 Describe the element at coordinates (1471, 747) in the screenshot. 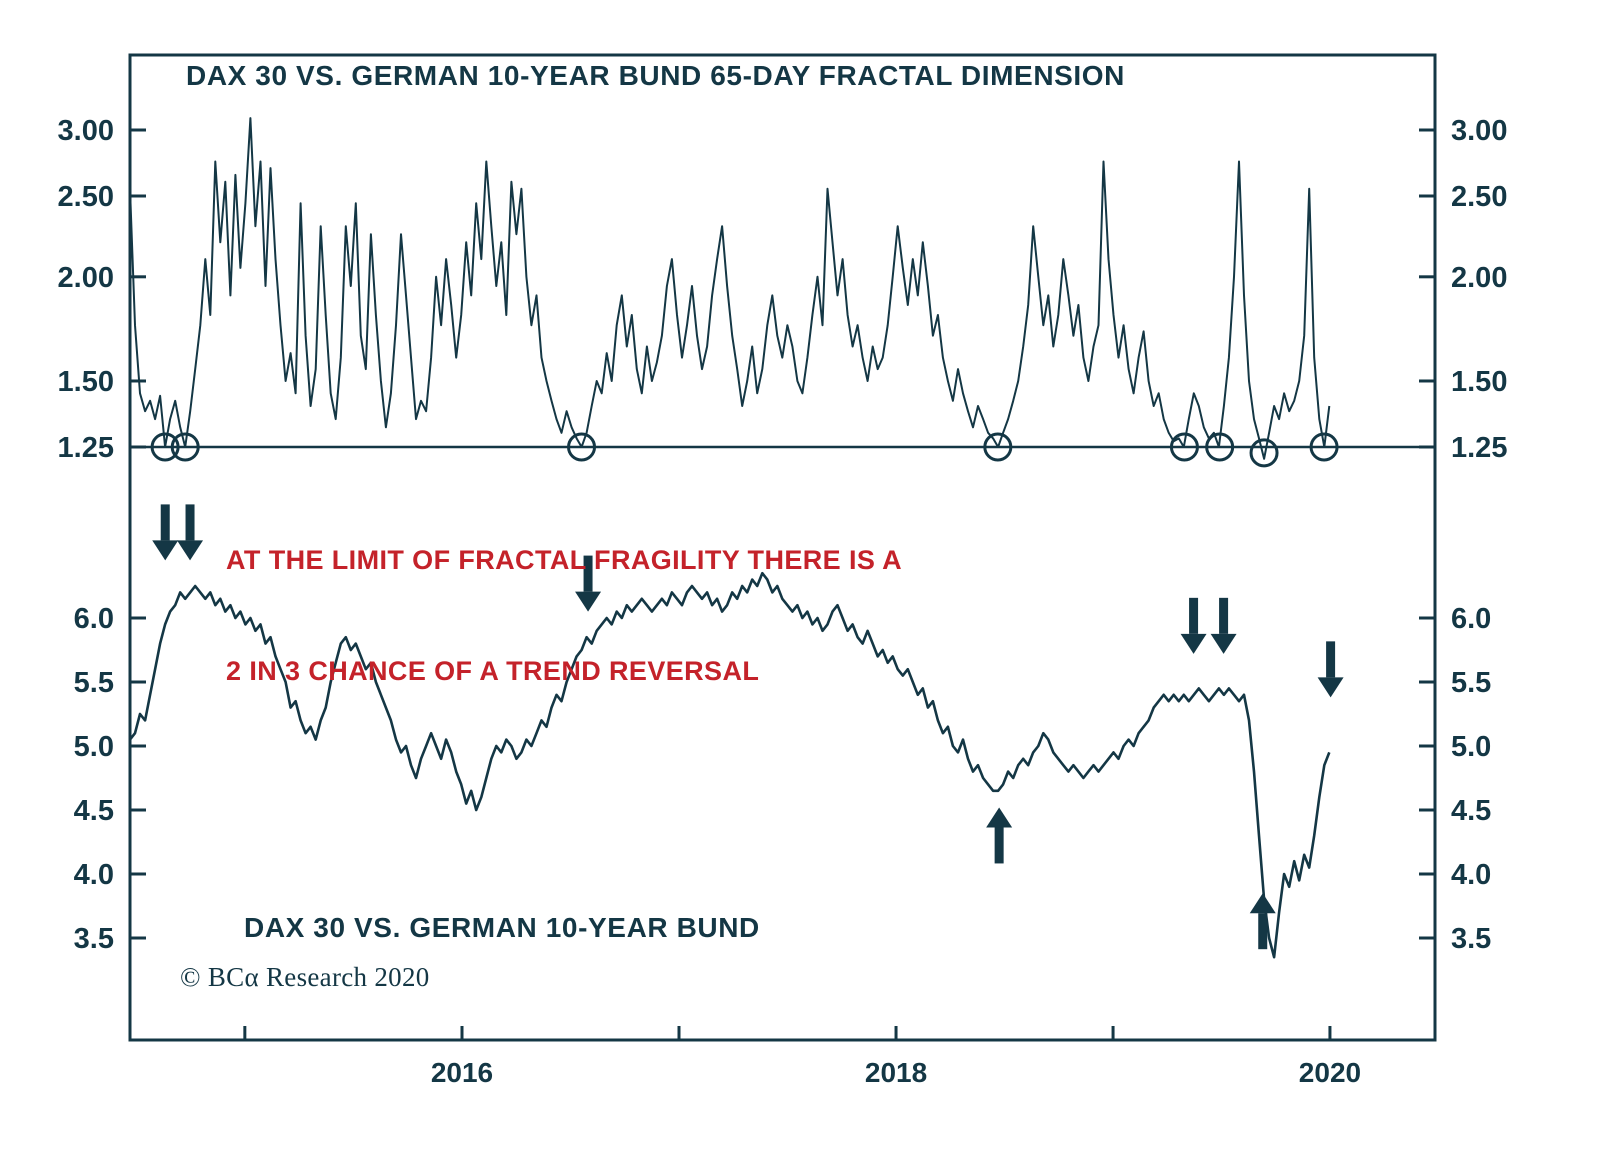

I see `y-axis-label-right: 5.0` at that location.